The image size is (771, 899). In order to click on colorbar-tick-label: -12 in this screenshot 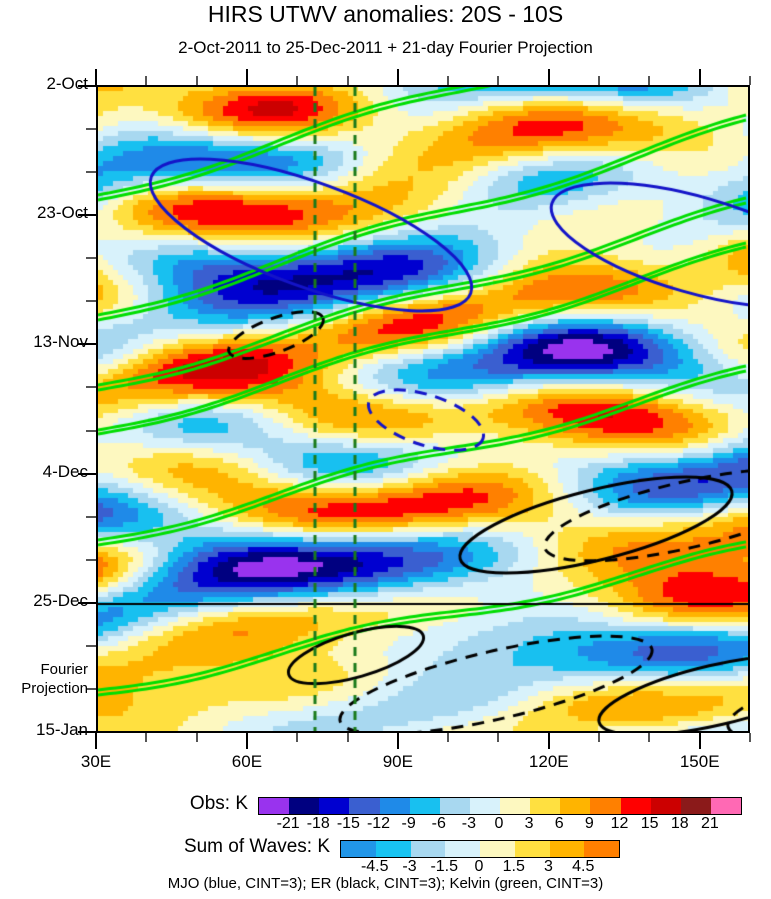, I will do `click(378, 823)`.